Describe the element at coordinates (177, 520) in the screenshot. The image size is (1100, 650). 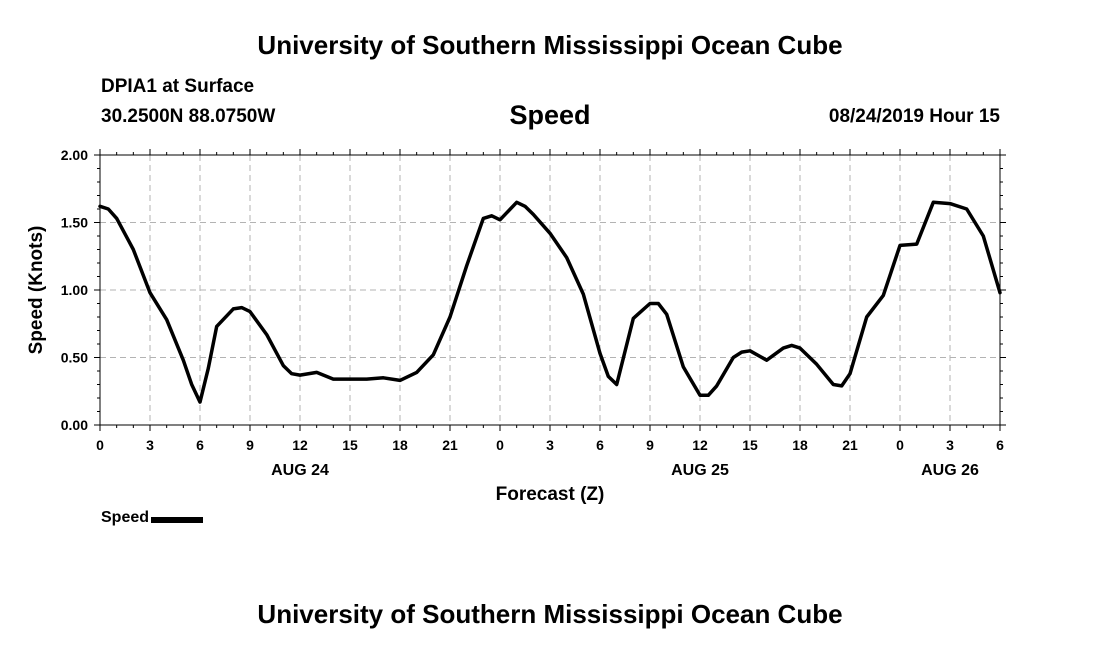
I see `legend-swatch` at that location.